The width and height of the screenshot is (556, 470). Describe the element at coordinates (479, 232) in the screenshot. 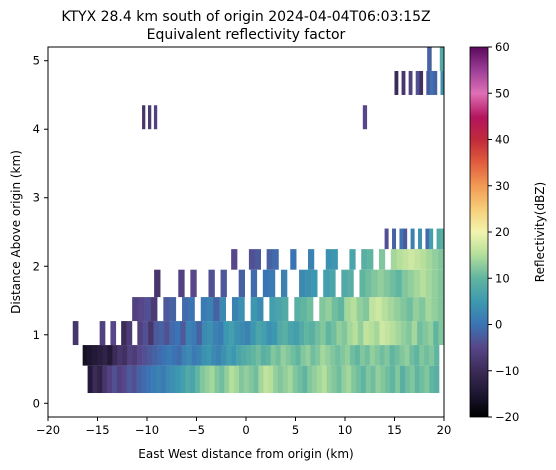

I see `colorbar` at that location.